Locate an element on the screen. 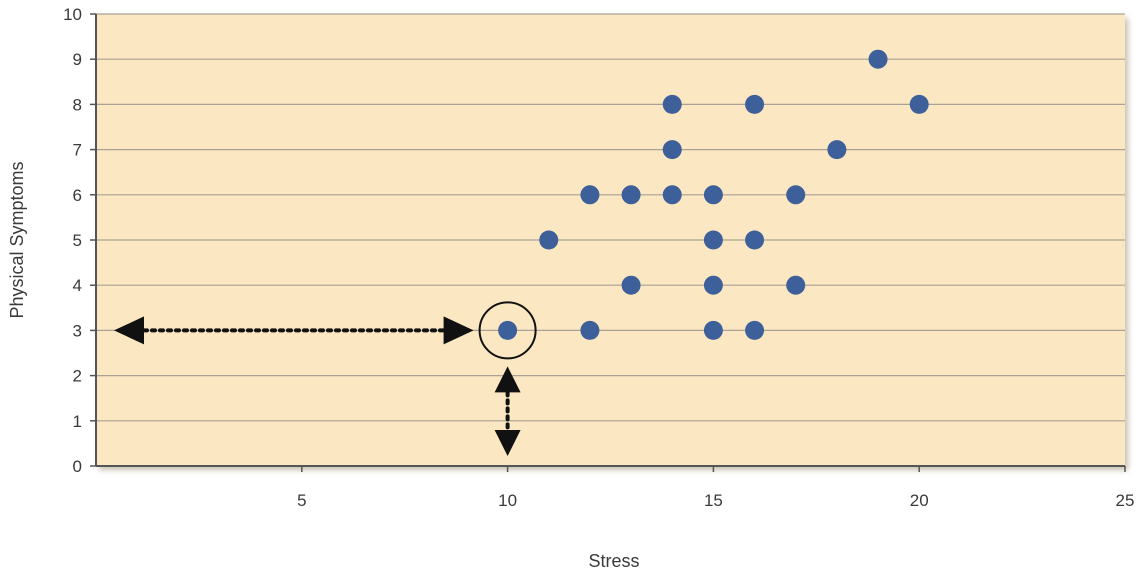 The width and height of the screenshot is (1142, 571). arrowhead-right is located at coordinates (458, 330).